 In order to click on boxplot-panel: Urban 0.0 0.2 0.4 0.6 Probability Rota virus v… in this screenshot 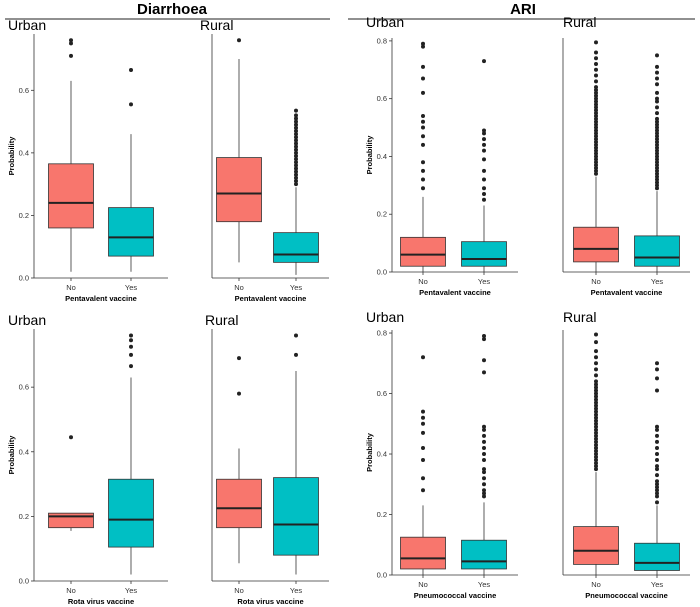, I will do `click(87, 459)`.